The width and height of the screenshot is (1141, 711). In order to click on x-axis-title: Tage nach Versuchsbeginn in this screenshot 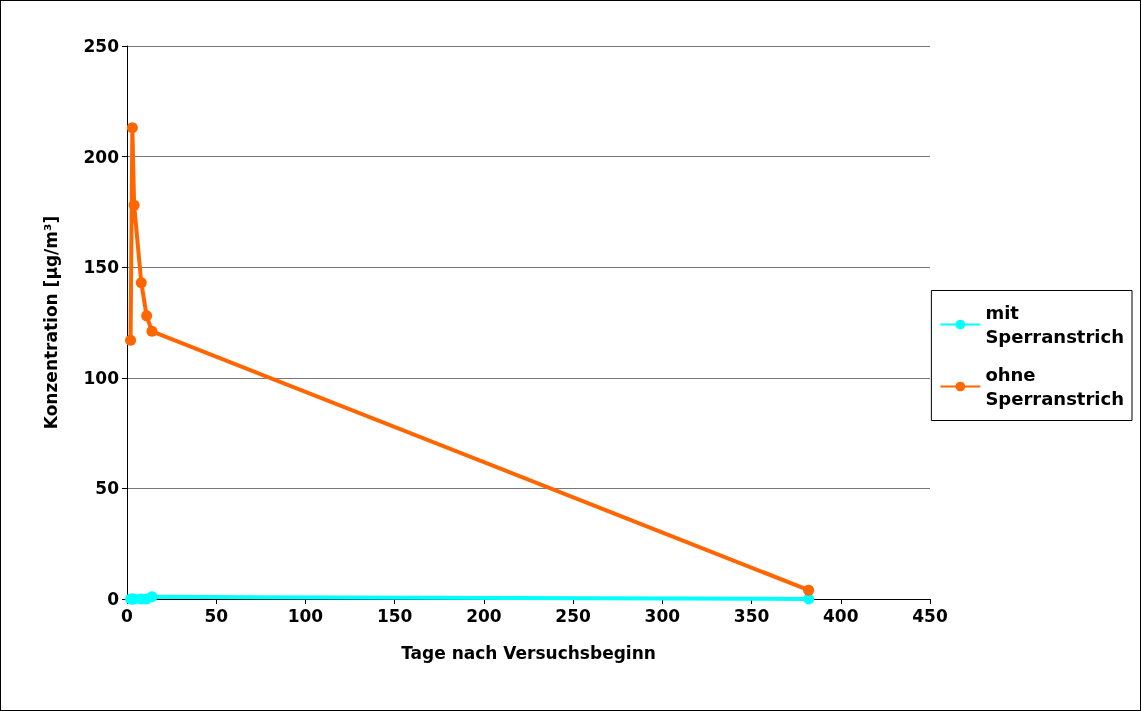, I will do `click(528, 652)`.